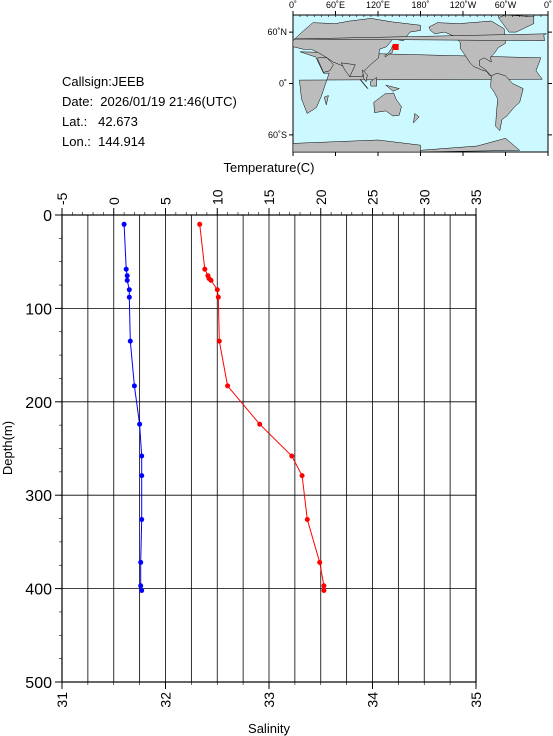 This screenshot has height=736, width=553. I want to click on map-tick-labels: 0˚ 60˚E 120˚E 180˚ 120˚W 60˚W 0˚ 60˚N 0˚ 60˚S, so click(409, 70).